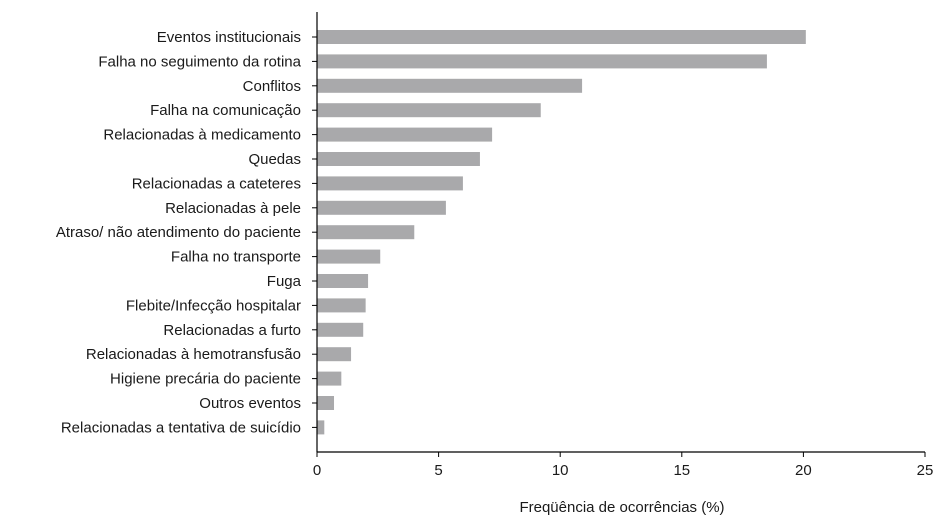 This screenshot has height=523, width=936. I want to click on category-label: Atraso/ não atendimento do paciente, so click(178, 232).